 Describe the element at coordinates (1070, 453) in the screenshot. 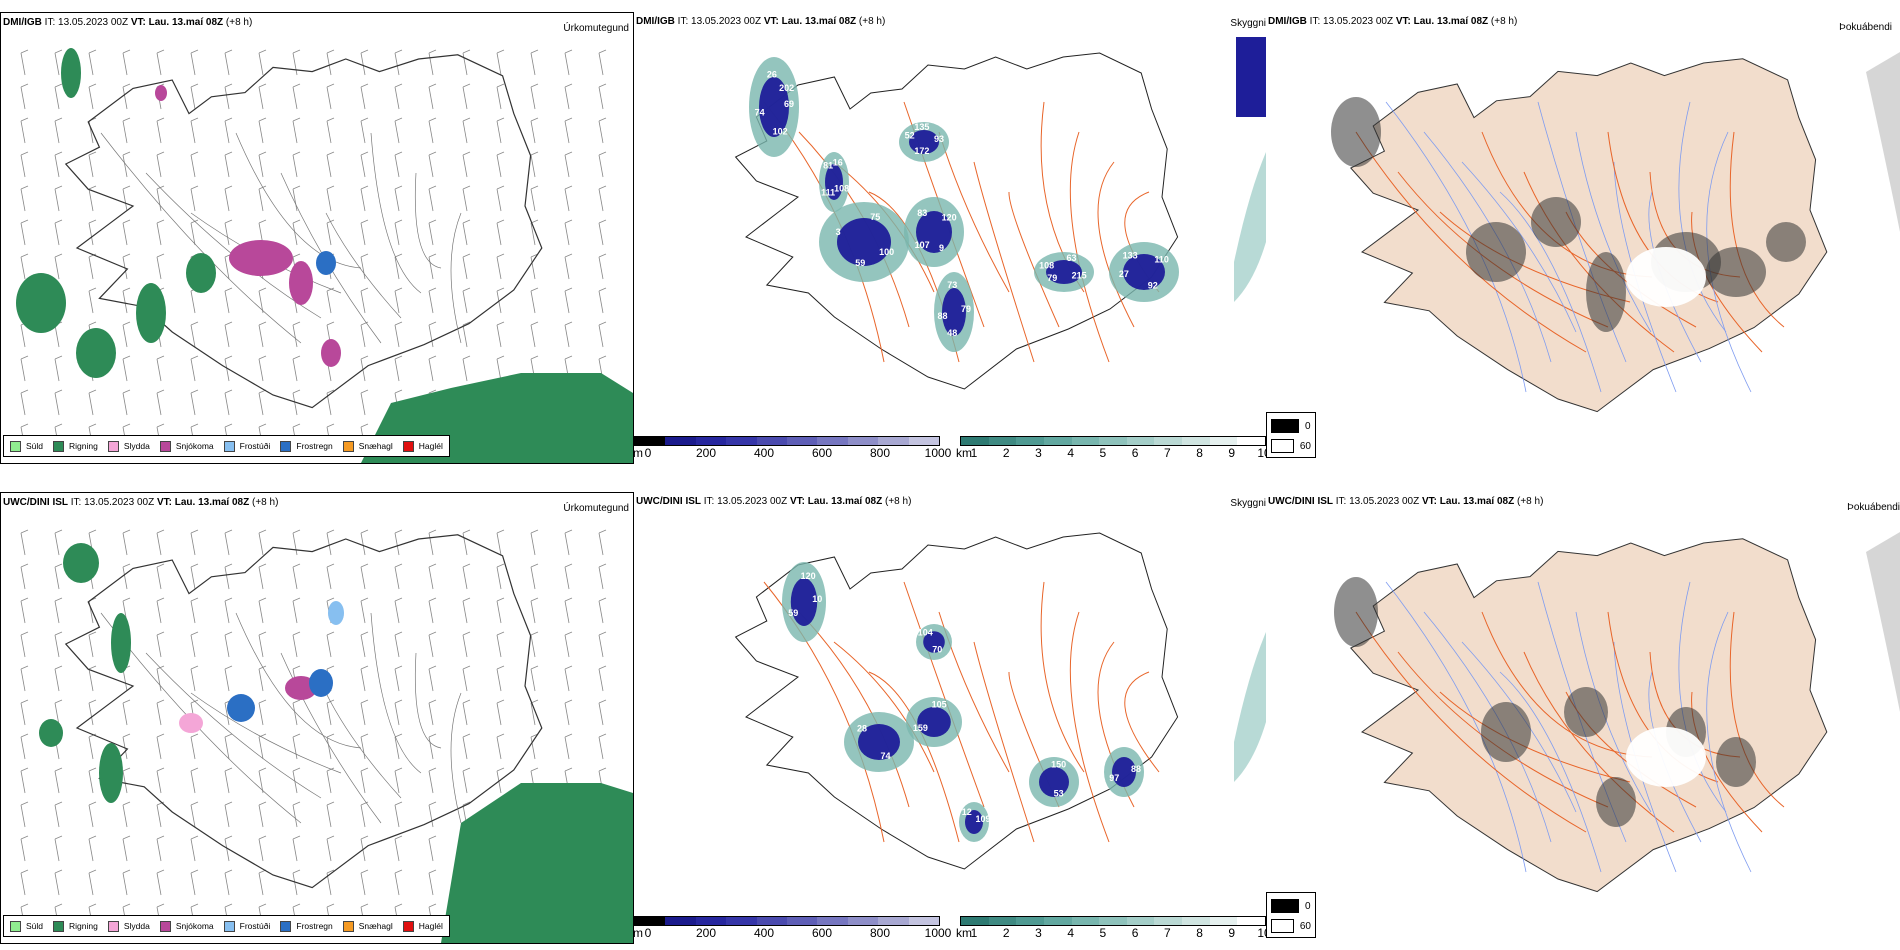

I see `colorbar-tick: 4` at that location.